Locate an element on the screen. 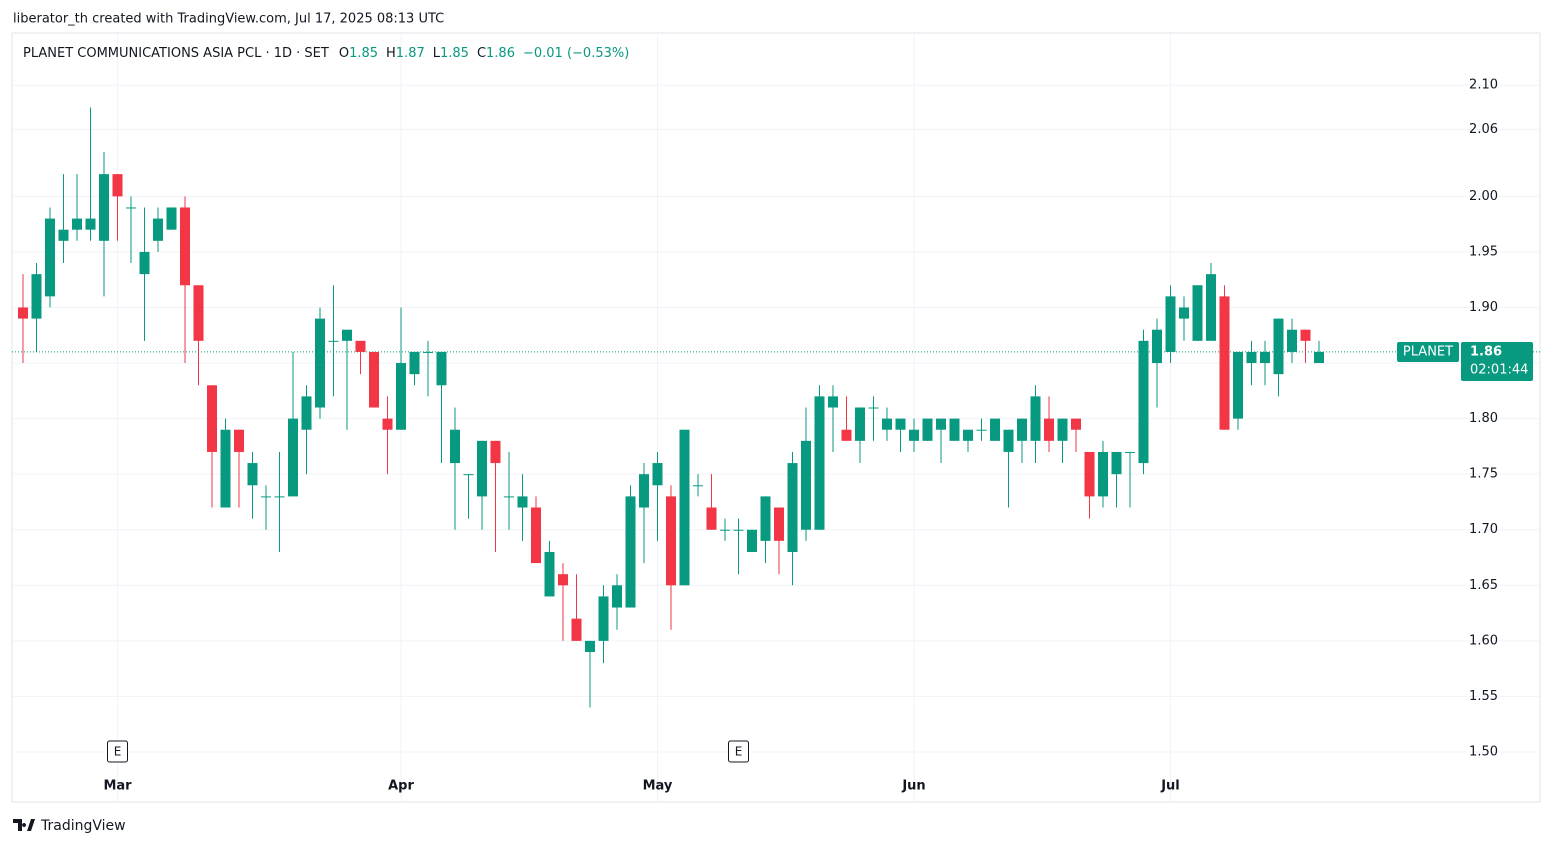  y-tick-label: 2.06 is located at coordinates (1483, 129).